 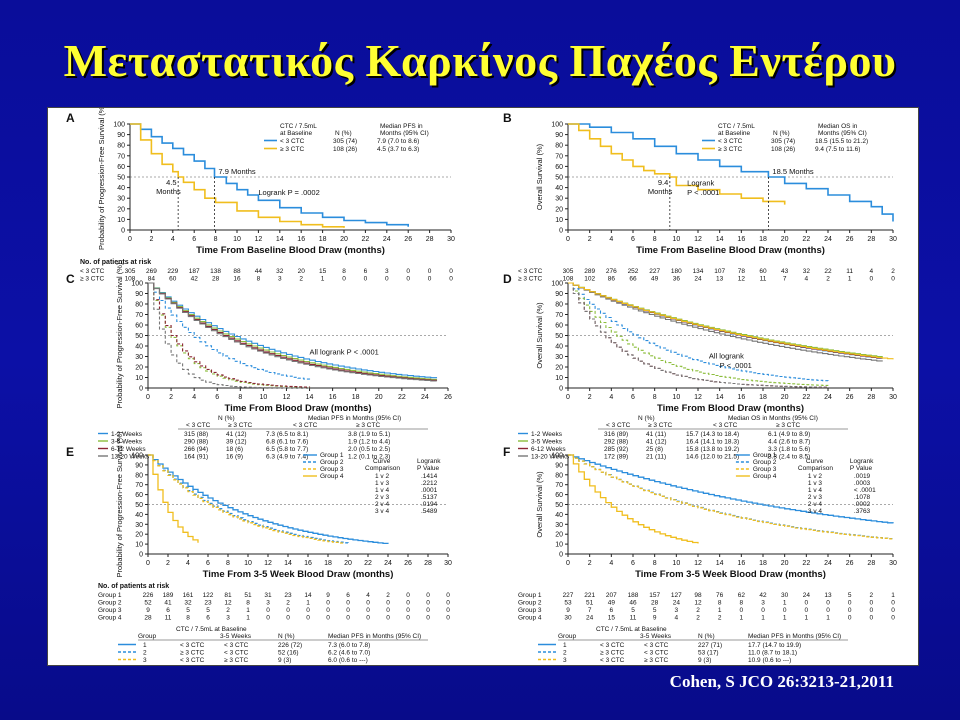 I want to click on panel-E-ytick-label: 90, so click(x=139, y=465).